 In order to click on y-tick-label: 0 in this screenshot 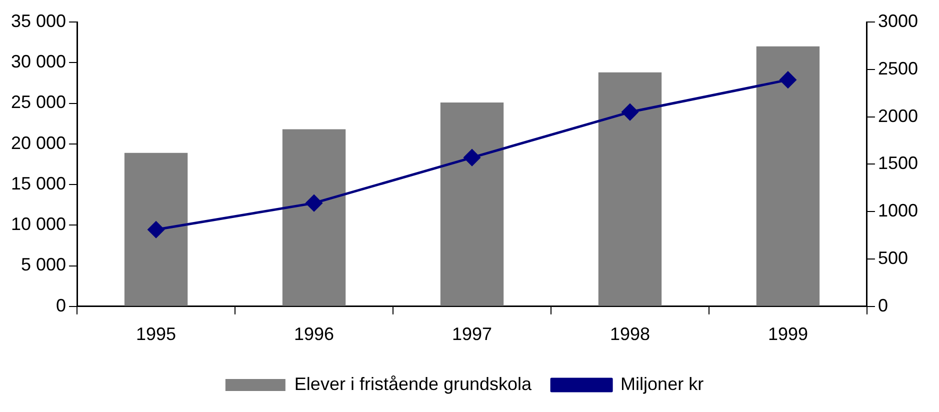, I will do `click(61, 305)`.